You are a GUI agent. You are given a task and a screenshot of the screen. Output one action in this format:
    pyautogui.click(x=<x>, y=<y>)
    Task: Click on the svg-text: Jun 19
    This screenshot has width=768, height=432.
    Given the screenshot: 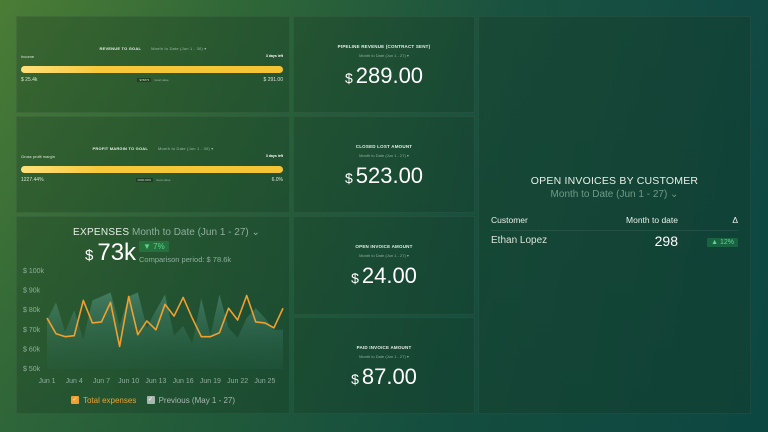 What is the action you would take?
    pyautogui.click(x=210, y=381)
    